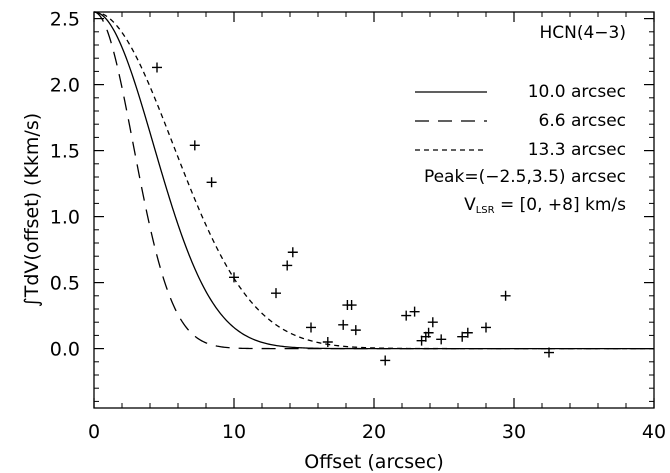 This screenshot has height=473, width=670. I want to click on x-tick-label: 30, so click(514, 432).